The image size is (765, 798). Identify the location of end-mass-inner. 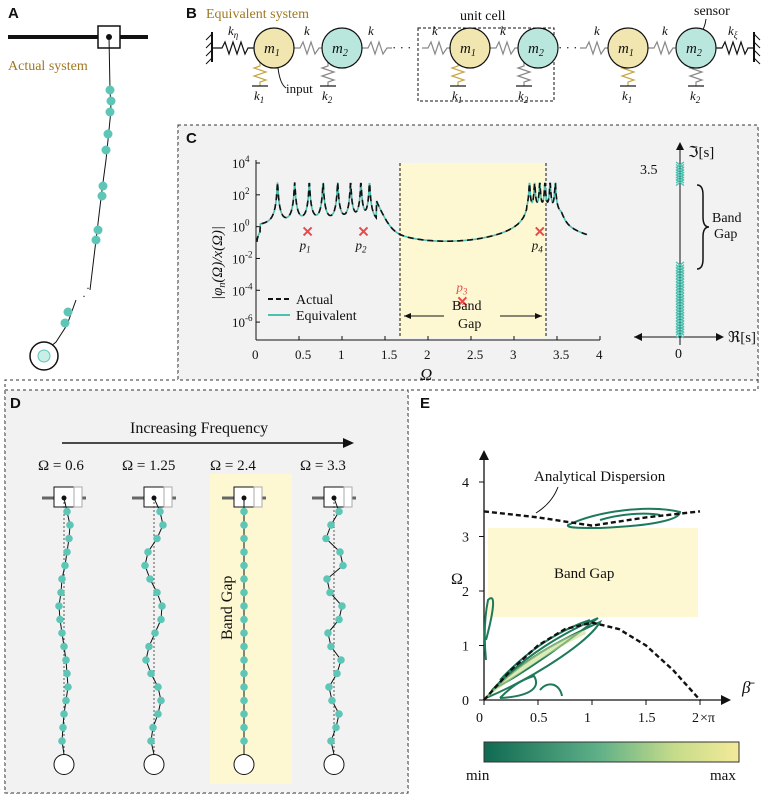
(44, 356).